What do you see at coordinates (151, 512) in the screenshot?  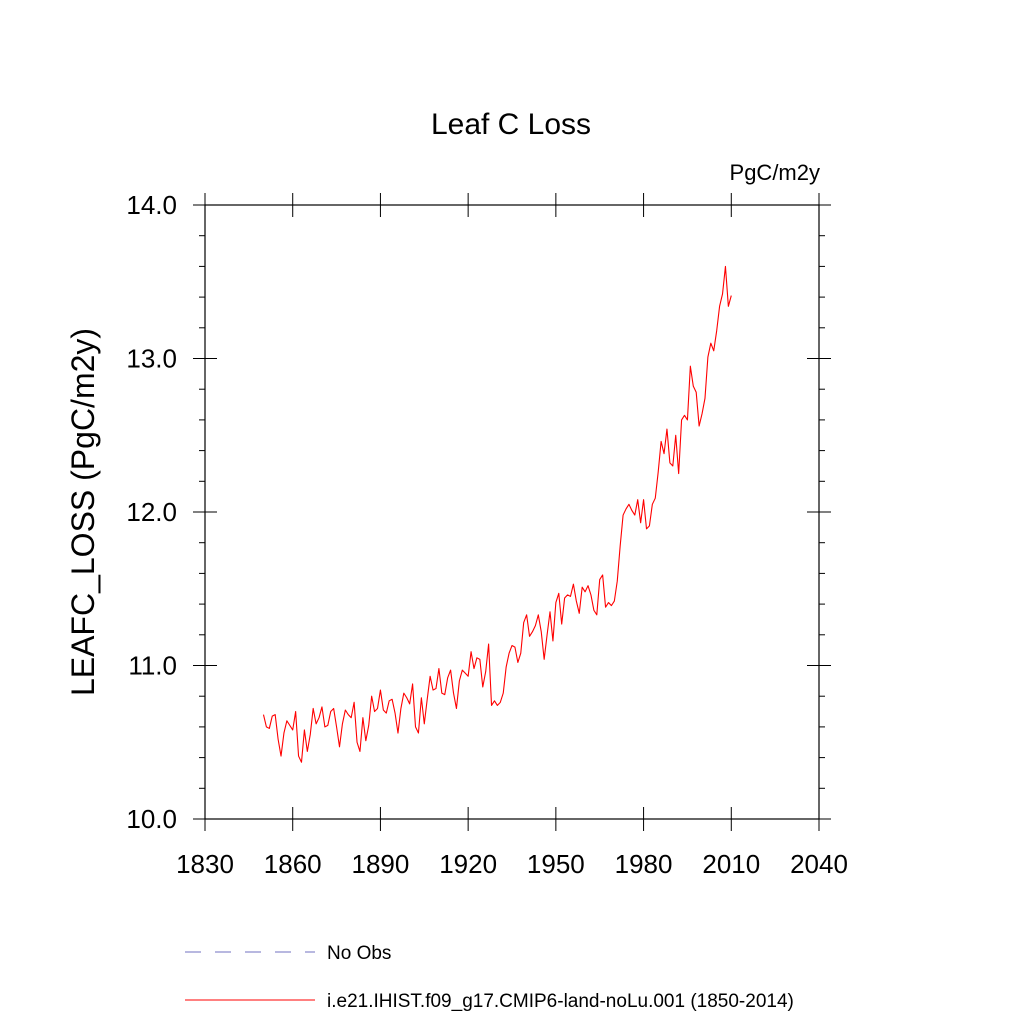 I see `y-tick-label: 12.0` at bounding box center [151, 512].